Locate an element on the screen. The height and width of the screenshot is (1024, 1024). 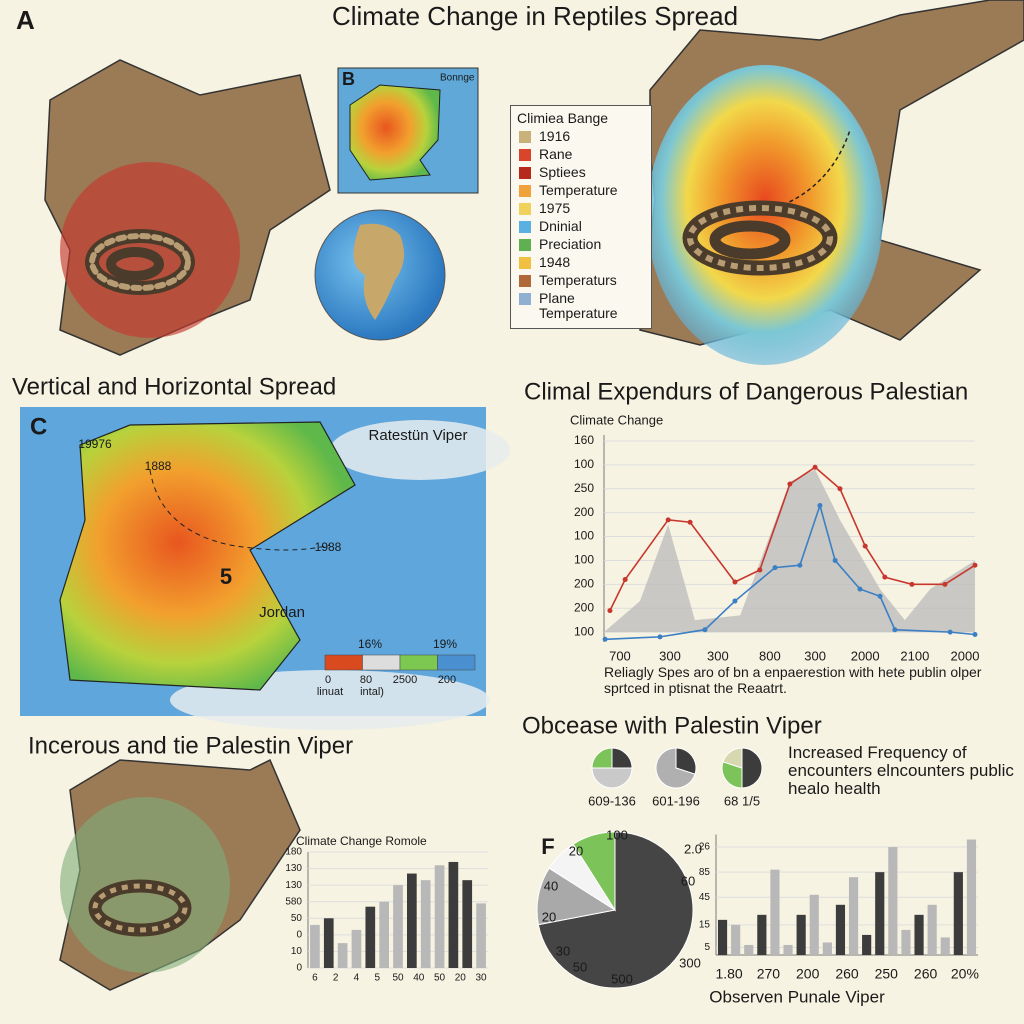
legend-label: Temperaturs is located at coordinates (578, 280).